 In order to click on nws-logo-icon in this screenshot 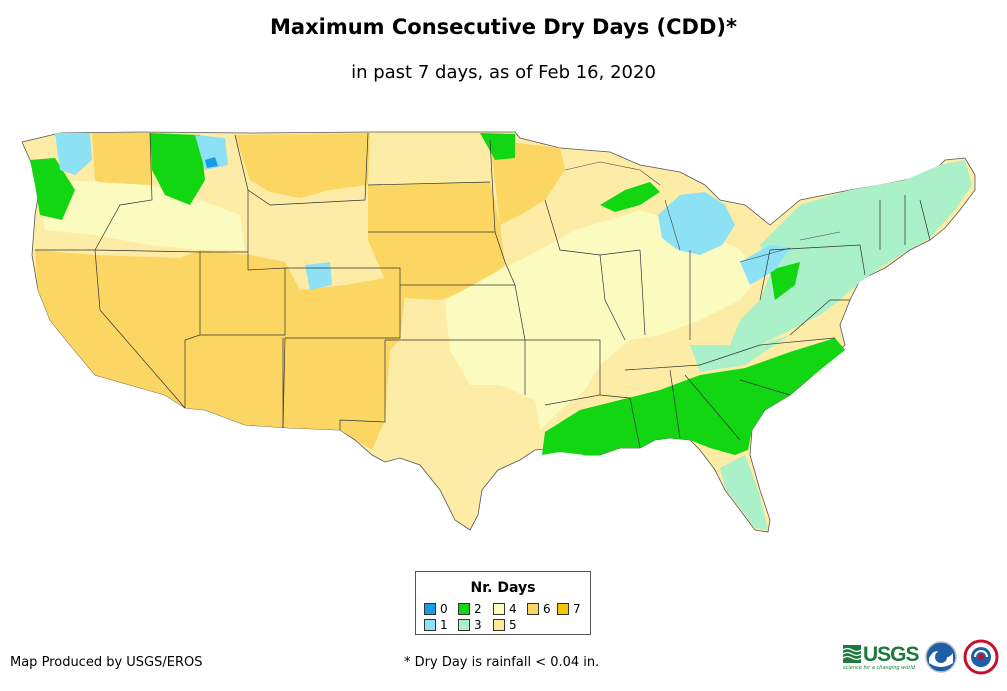, I will do `click(981, 657)`.